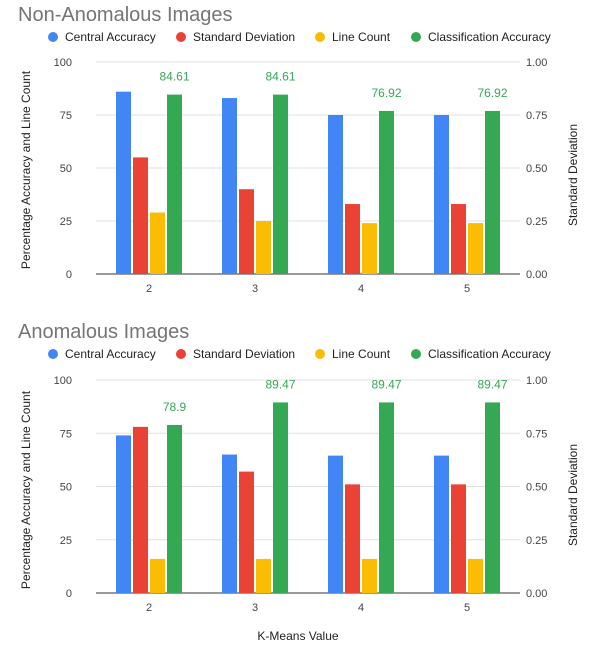 Image resolution: width=589 pixels, height=650 pixels. What do you see at coordinates (110, 37) in the screenshot?
I see `legend-label: Central Accuracy` at bounding box center [110, 37].